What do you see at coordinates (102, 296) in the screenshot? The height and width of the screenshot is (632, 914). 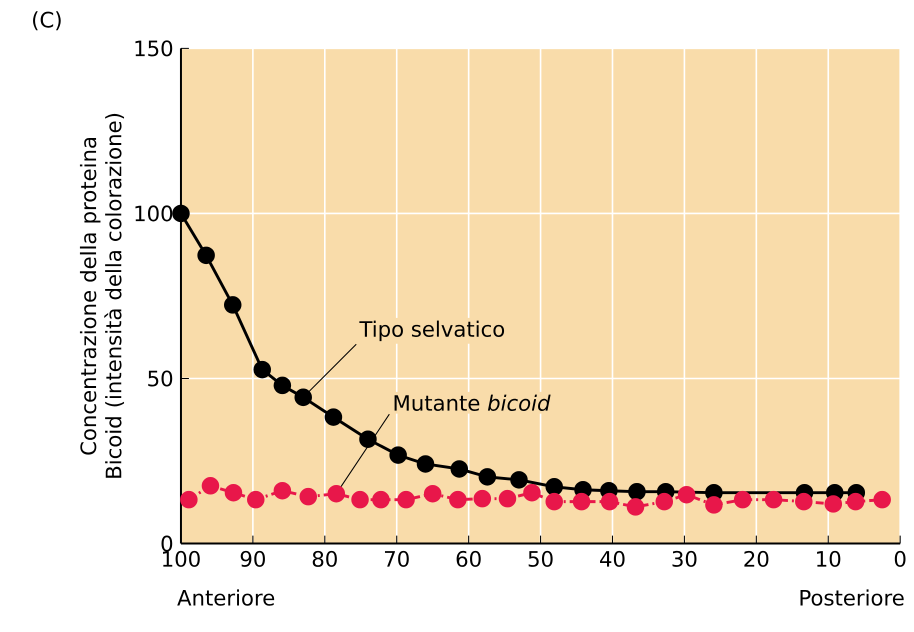 I see `y-axis-title: Concentrazione della proteina Bicoid (intensità della colorazione)` at bounding box center [102, 296].